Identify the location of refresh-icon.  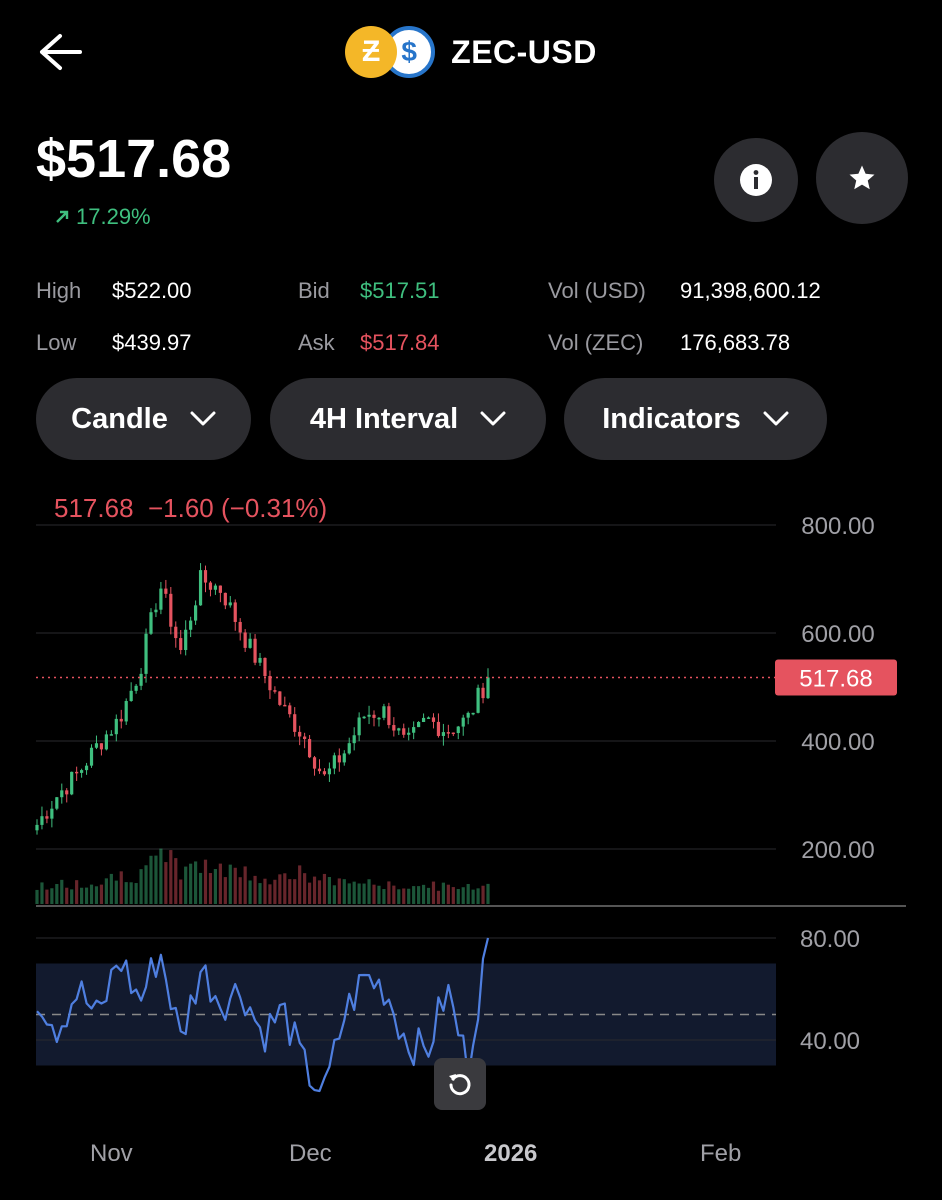
(460, 1085).